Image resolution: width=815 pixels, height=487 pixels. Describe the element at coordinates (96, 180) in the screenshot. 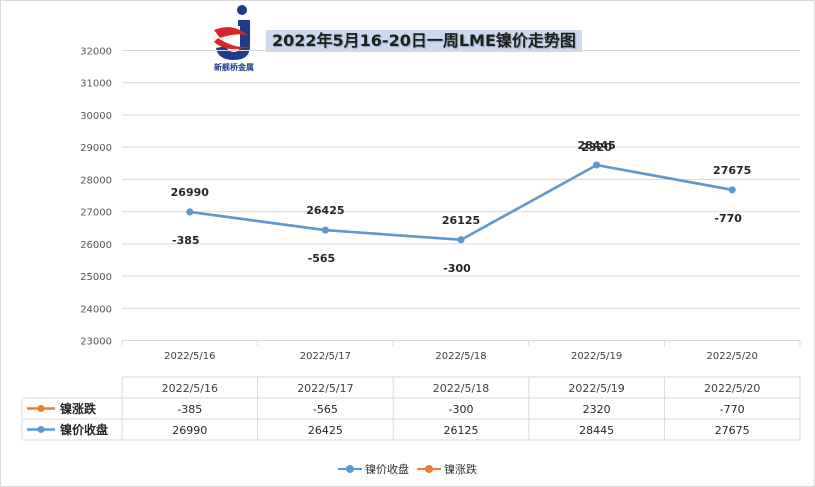

I see `y-tick-label: 28000` at that location.